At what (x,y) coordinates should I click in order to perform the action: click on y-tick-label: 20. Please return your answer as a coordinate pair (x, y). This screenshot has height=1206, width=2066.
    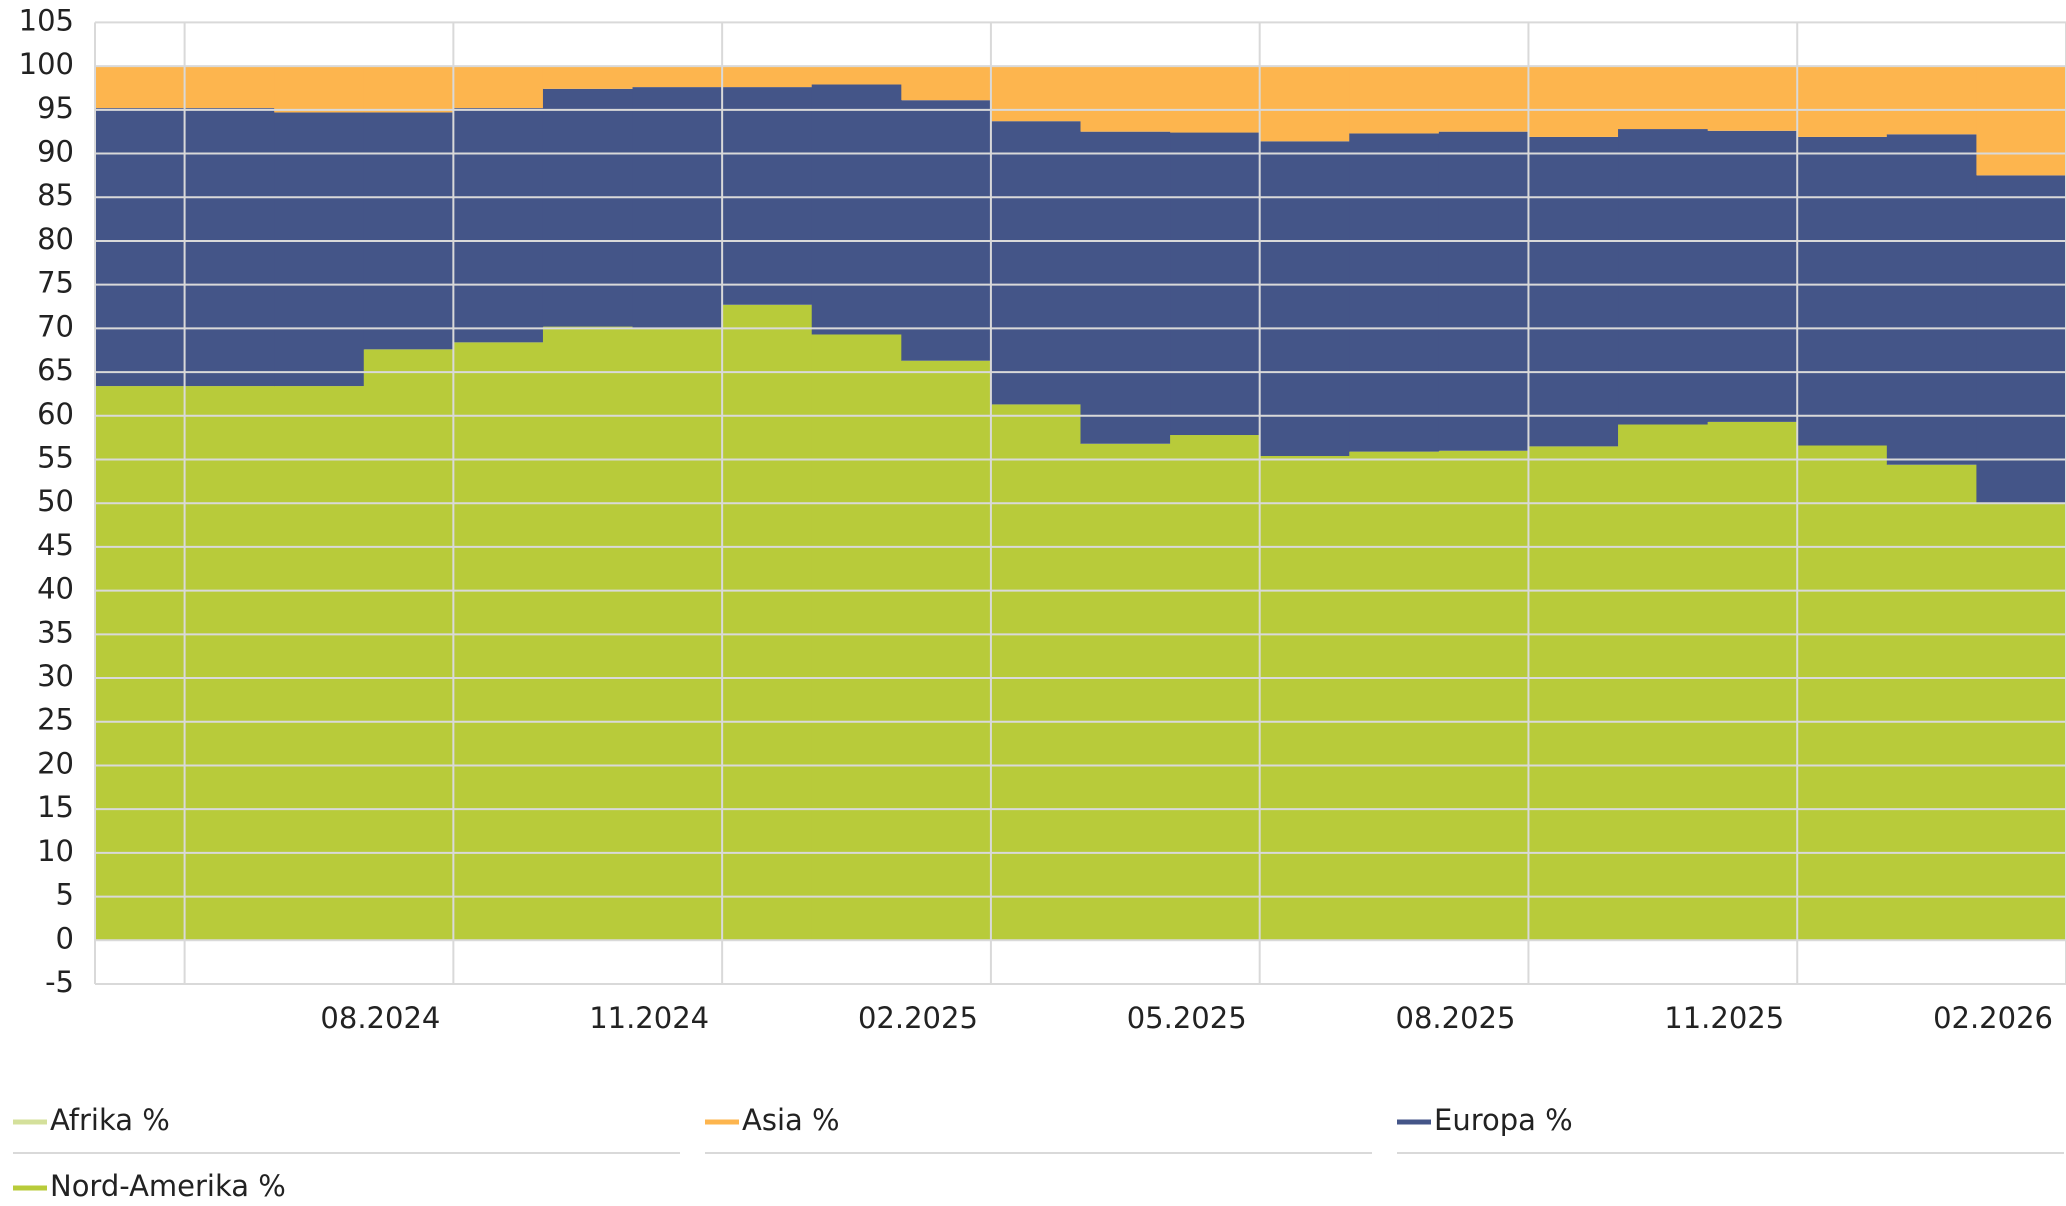
    Looking at the image, I should click on (55, 763).